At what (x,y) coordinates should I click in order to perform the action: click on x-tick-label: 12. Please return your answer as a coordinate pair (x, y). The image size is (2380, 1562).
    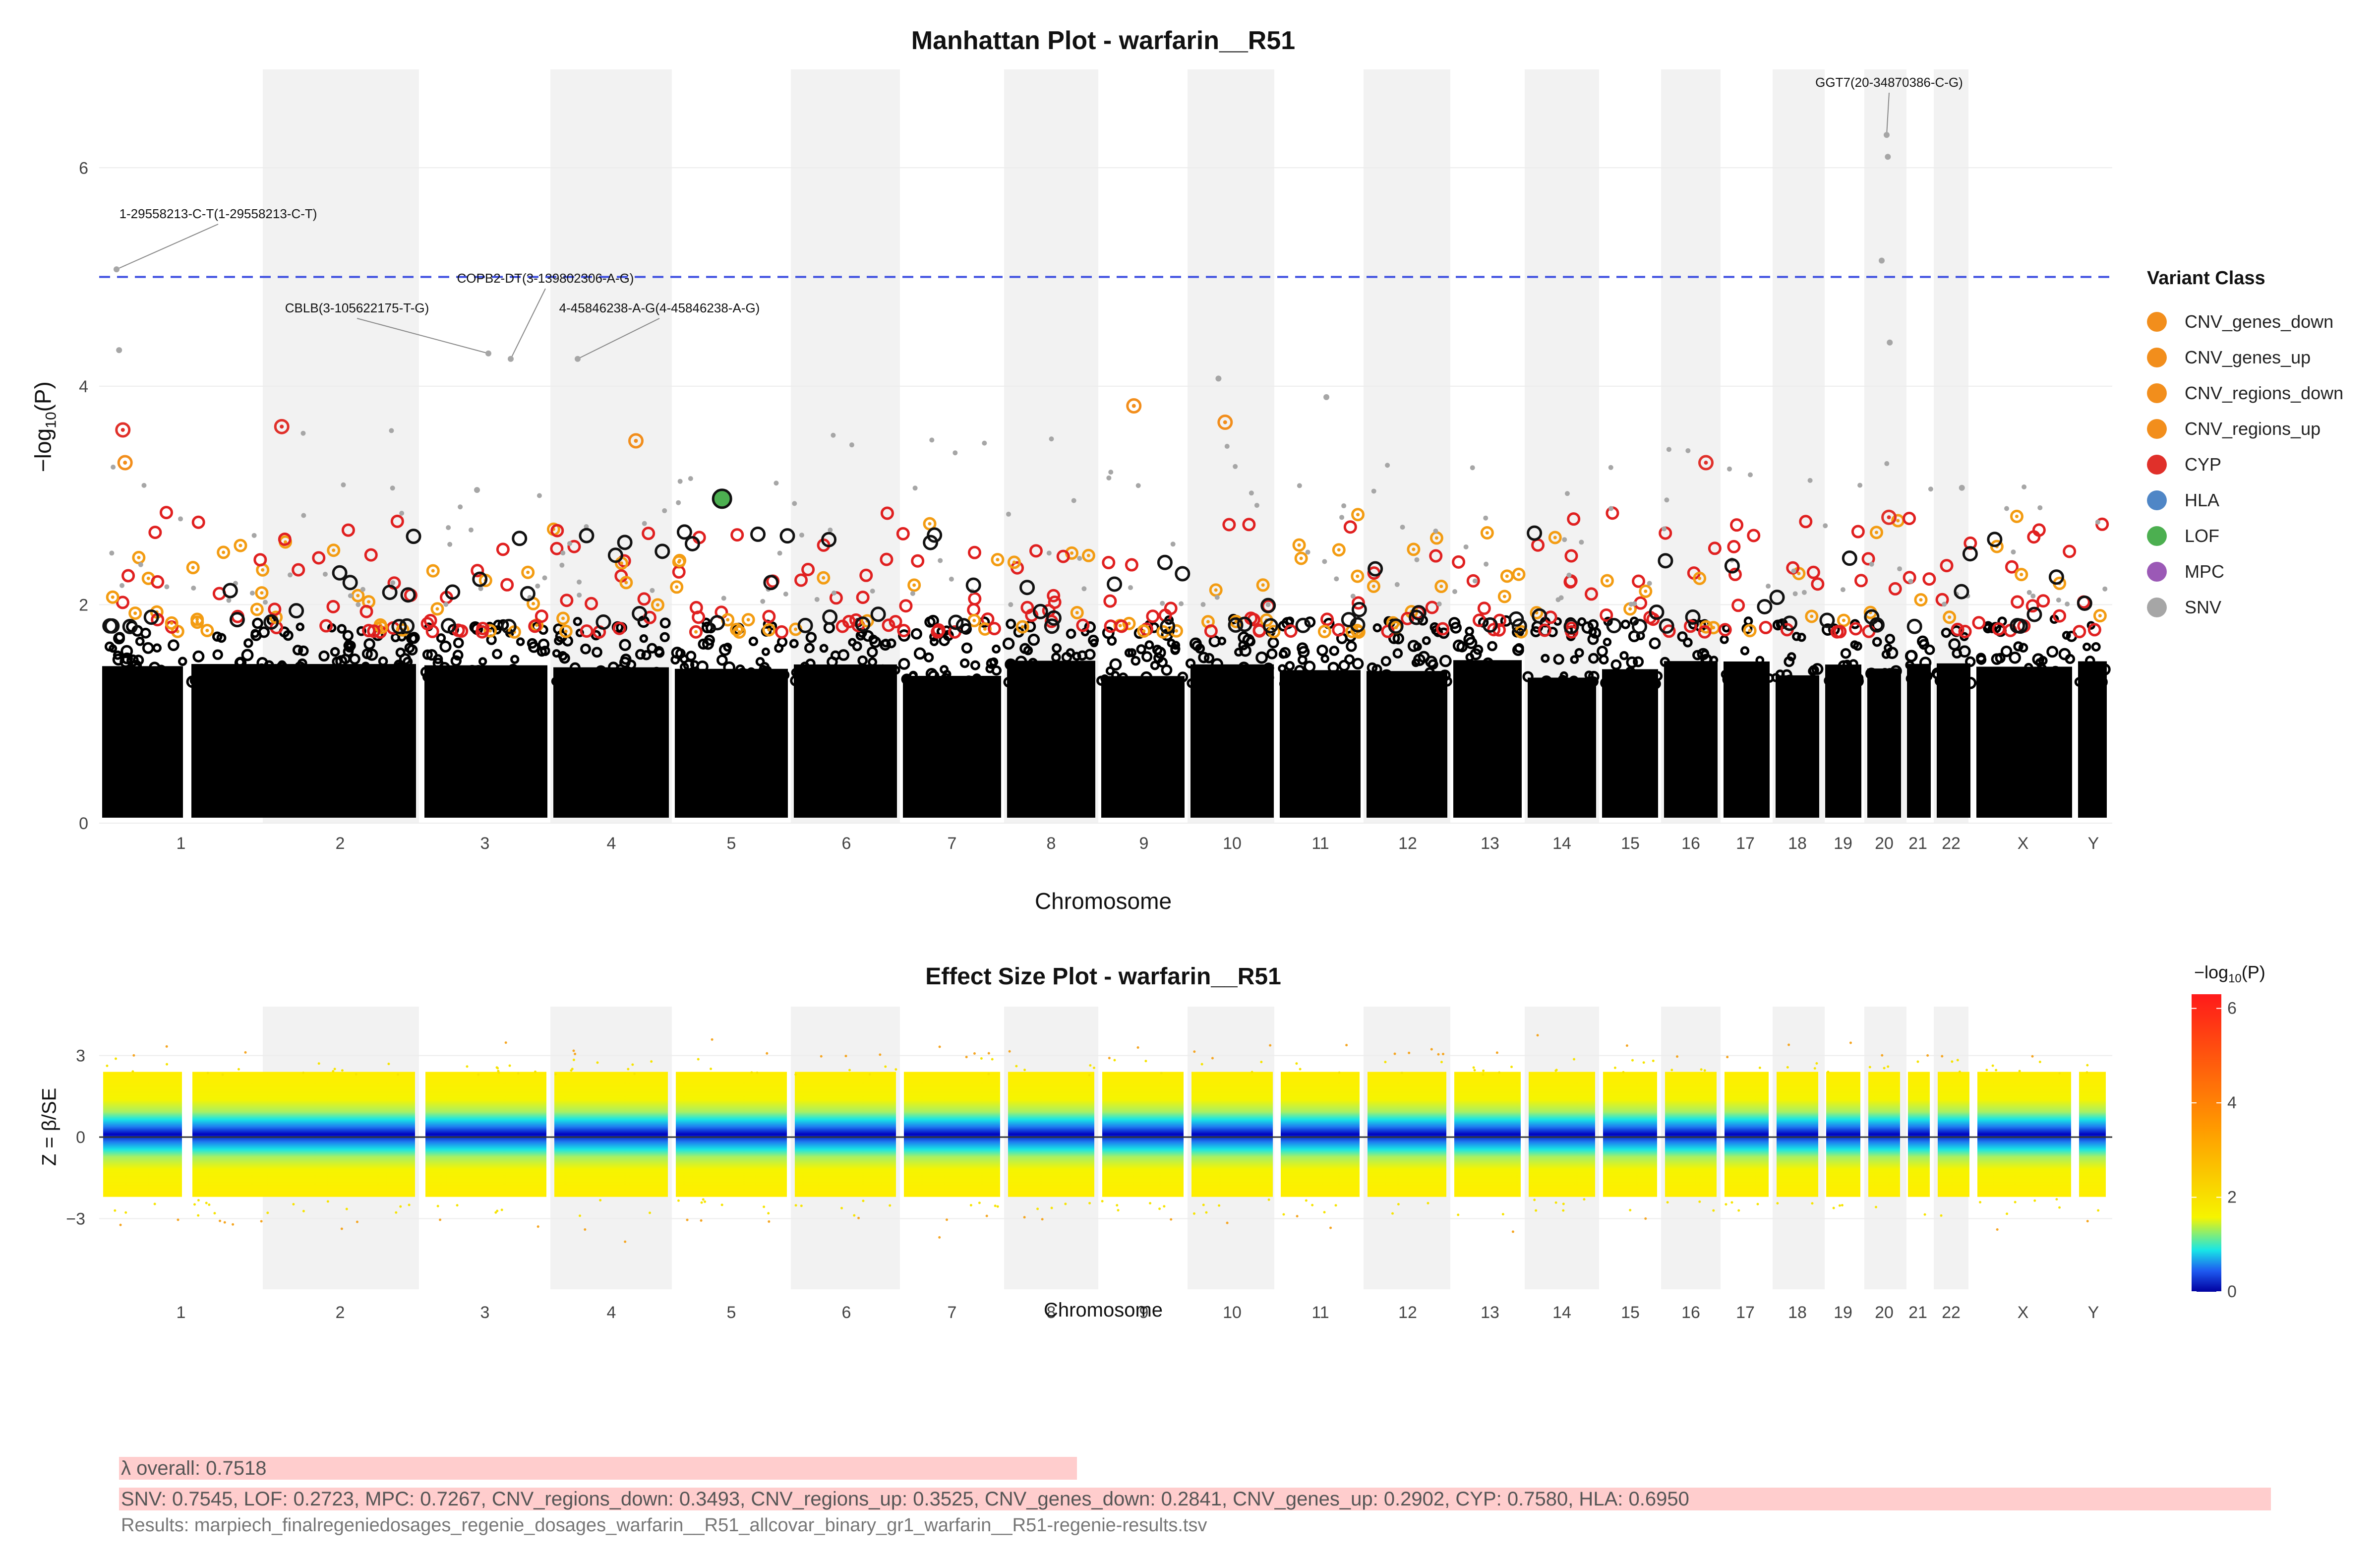
    Looking at the image, I should click on (1407, 843).